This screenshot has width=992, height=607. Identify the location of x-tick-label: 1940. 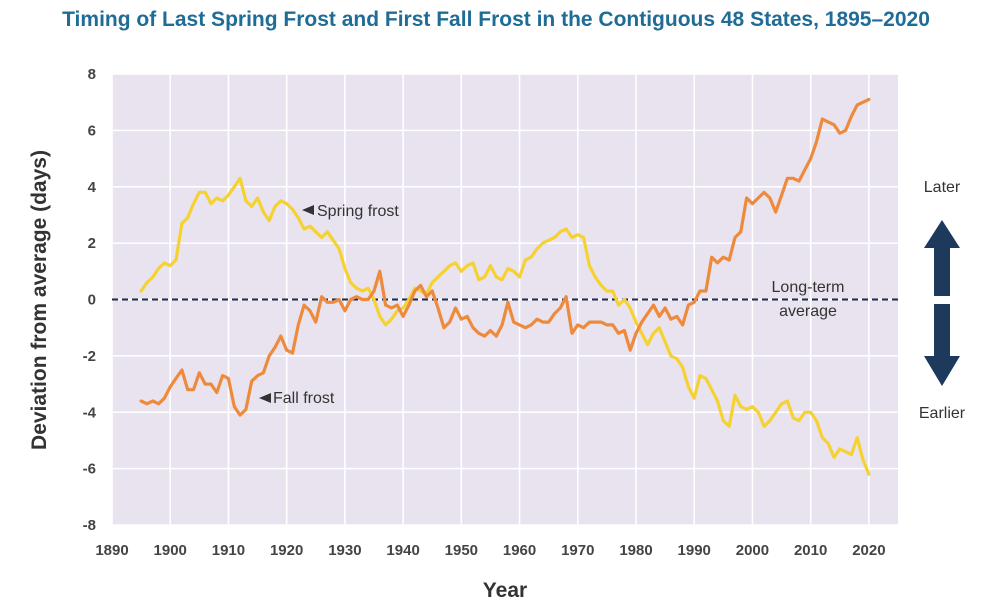
(402, 550).